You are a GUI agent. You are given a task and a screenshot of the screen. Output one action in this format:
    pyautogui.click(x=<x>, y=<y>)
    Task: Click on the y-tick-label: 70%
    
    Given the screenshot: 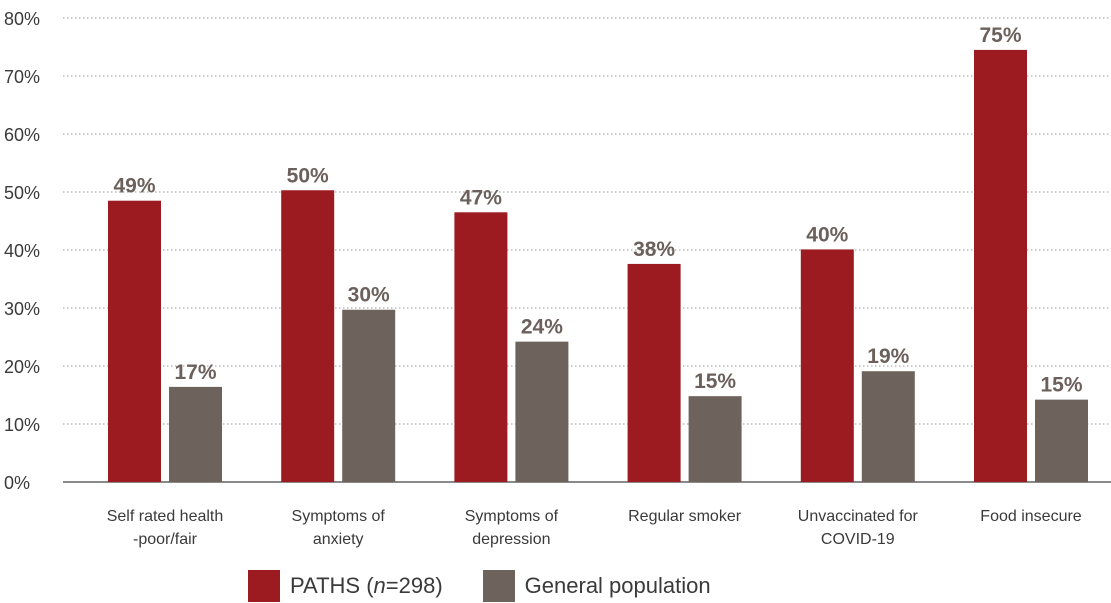 What is the action you would take?
    pyautogui.click(x=22, y=77)
    